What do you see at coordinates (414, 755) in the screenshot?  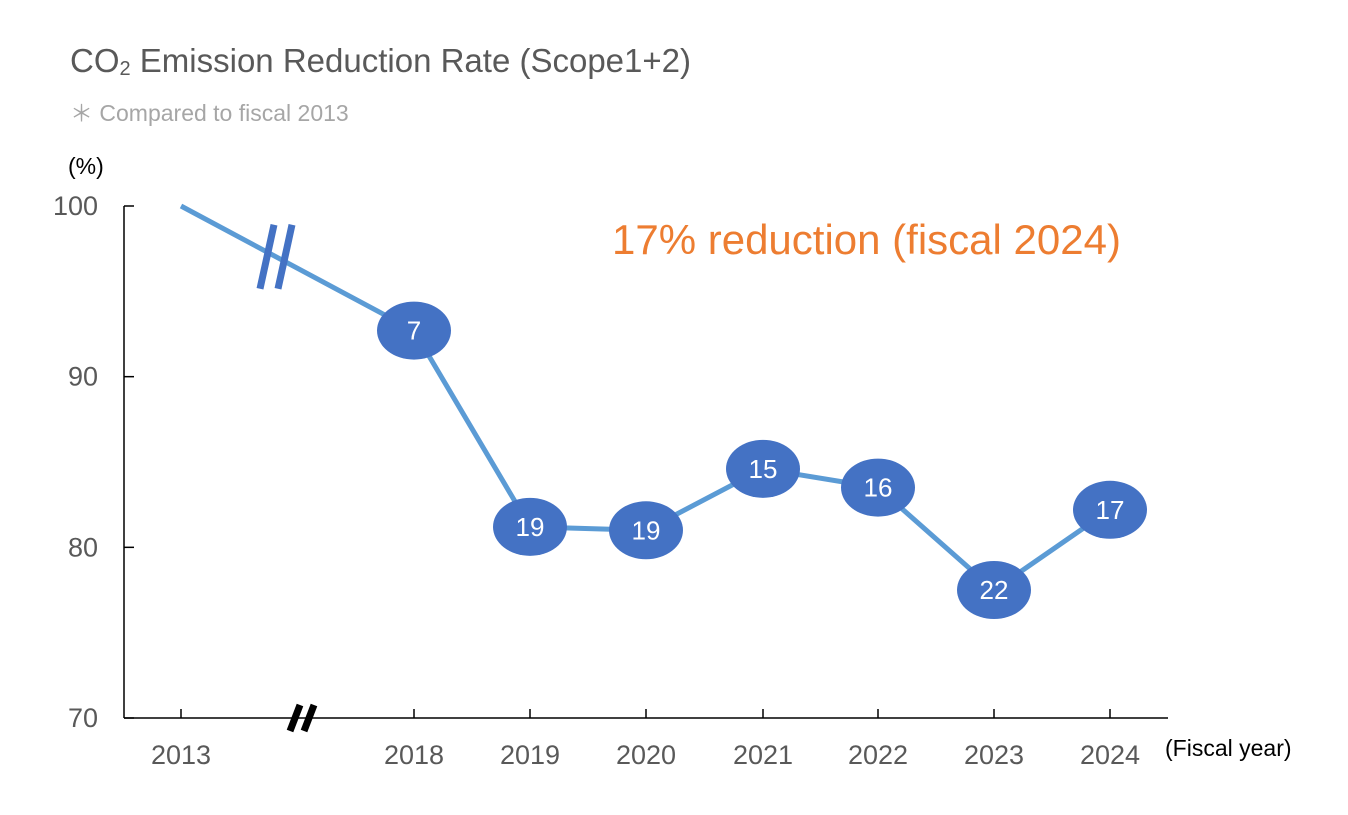 I see `x-tick-label-2018: 2018` at bounding box center [414, 755].